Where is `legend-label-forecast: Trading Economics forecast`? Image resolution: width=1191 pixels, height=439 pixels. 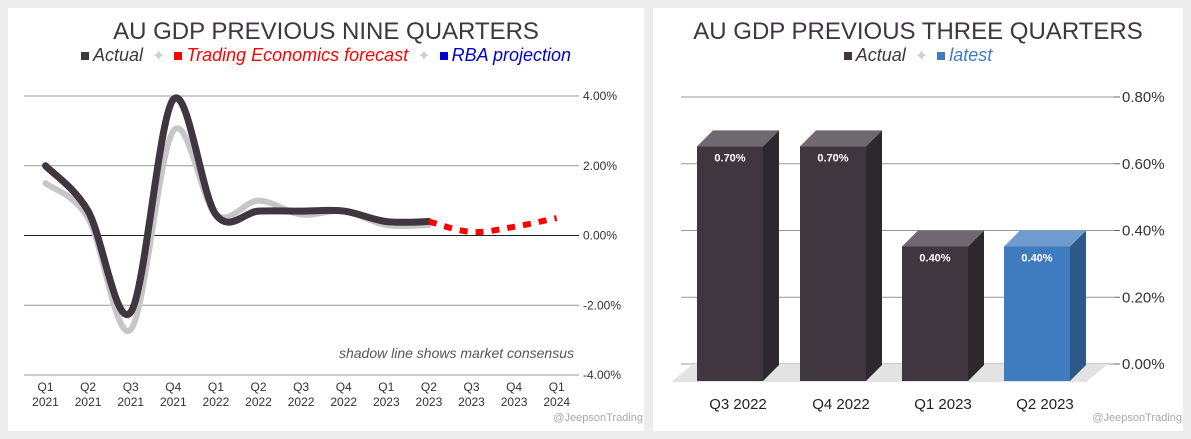 legend-label-forecast: Trading Economics forecast is located at coordinates (297, 55).